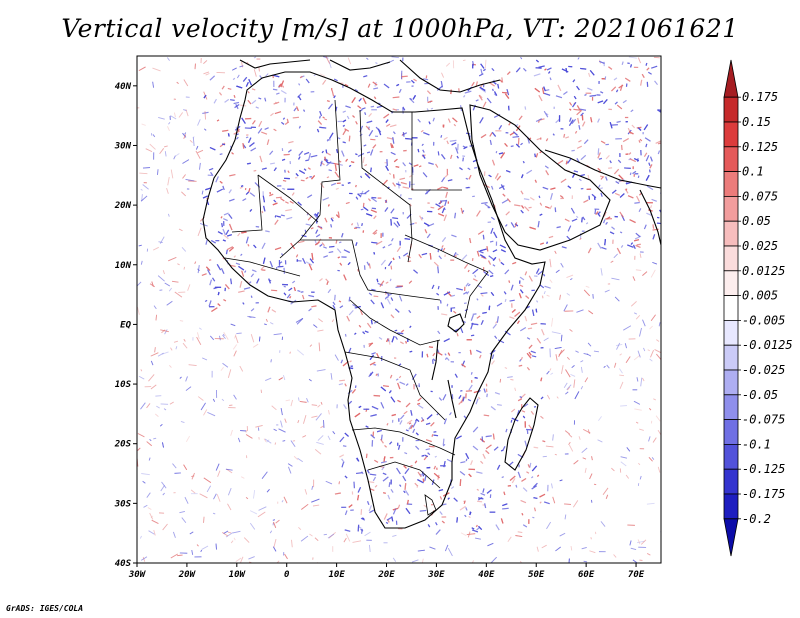 Image resolution: width=800 pixels, height=618 pixels. What do you see at coordinates (436, 575) in the screenshot?
I see `lon-tick-label: 30E` at bounding box center [436, 575].